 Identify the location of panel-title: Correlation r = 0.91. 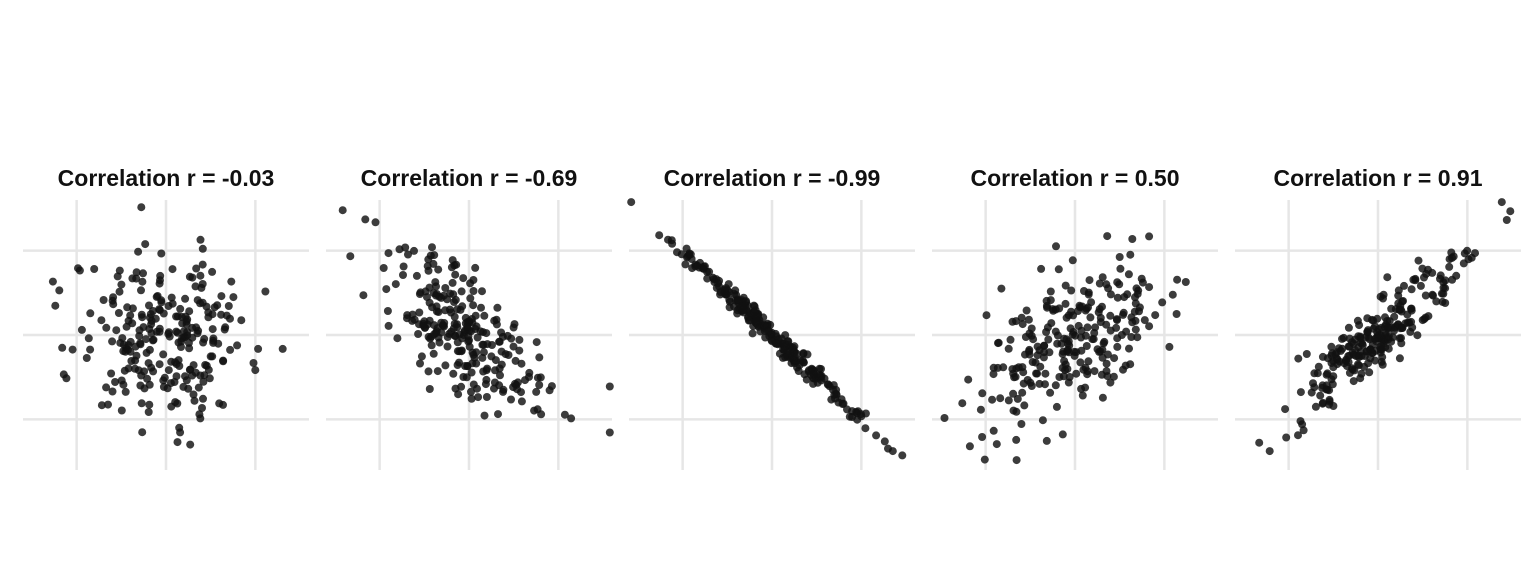
(1378, 178).